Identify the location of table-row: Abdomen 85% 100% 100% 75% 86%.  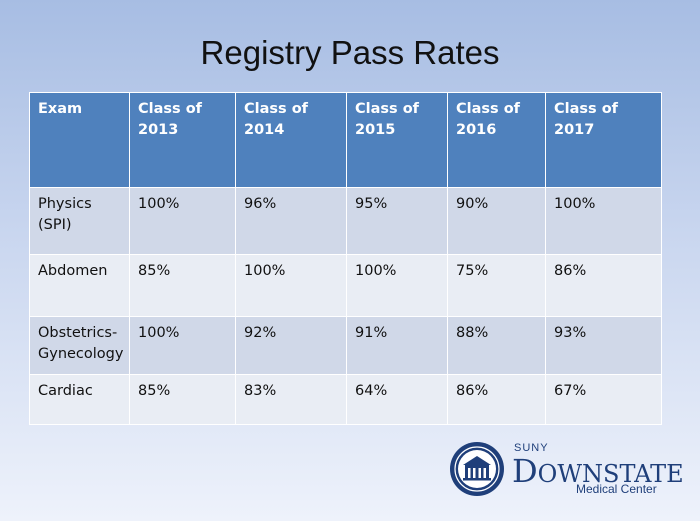
(345, 285).